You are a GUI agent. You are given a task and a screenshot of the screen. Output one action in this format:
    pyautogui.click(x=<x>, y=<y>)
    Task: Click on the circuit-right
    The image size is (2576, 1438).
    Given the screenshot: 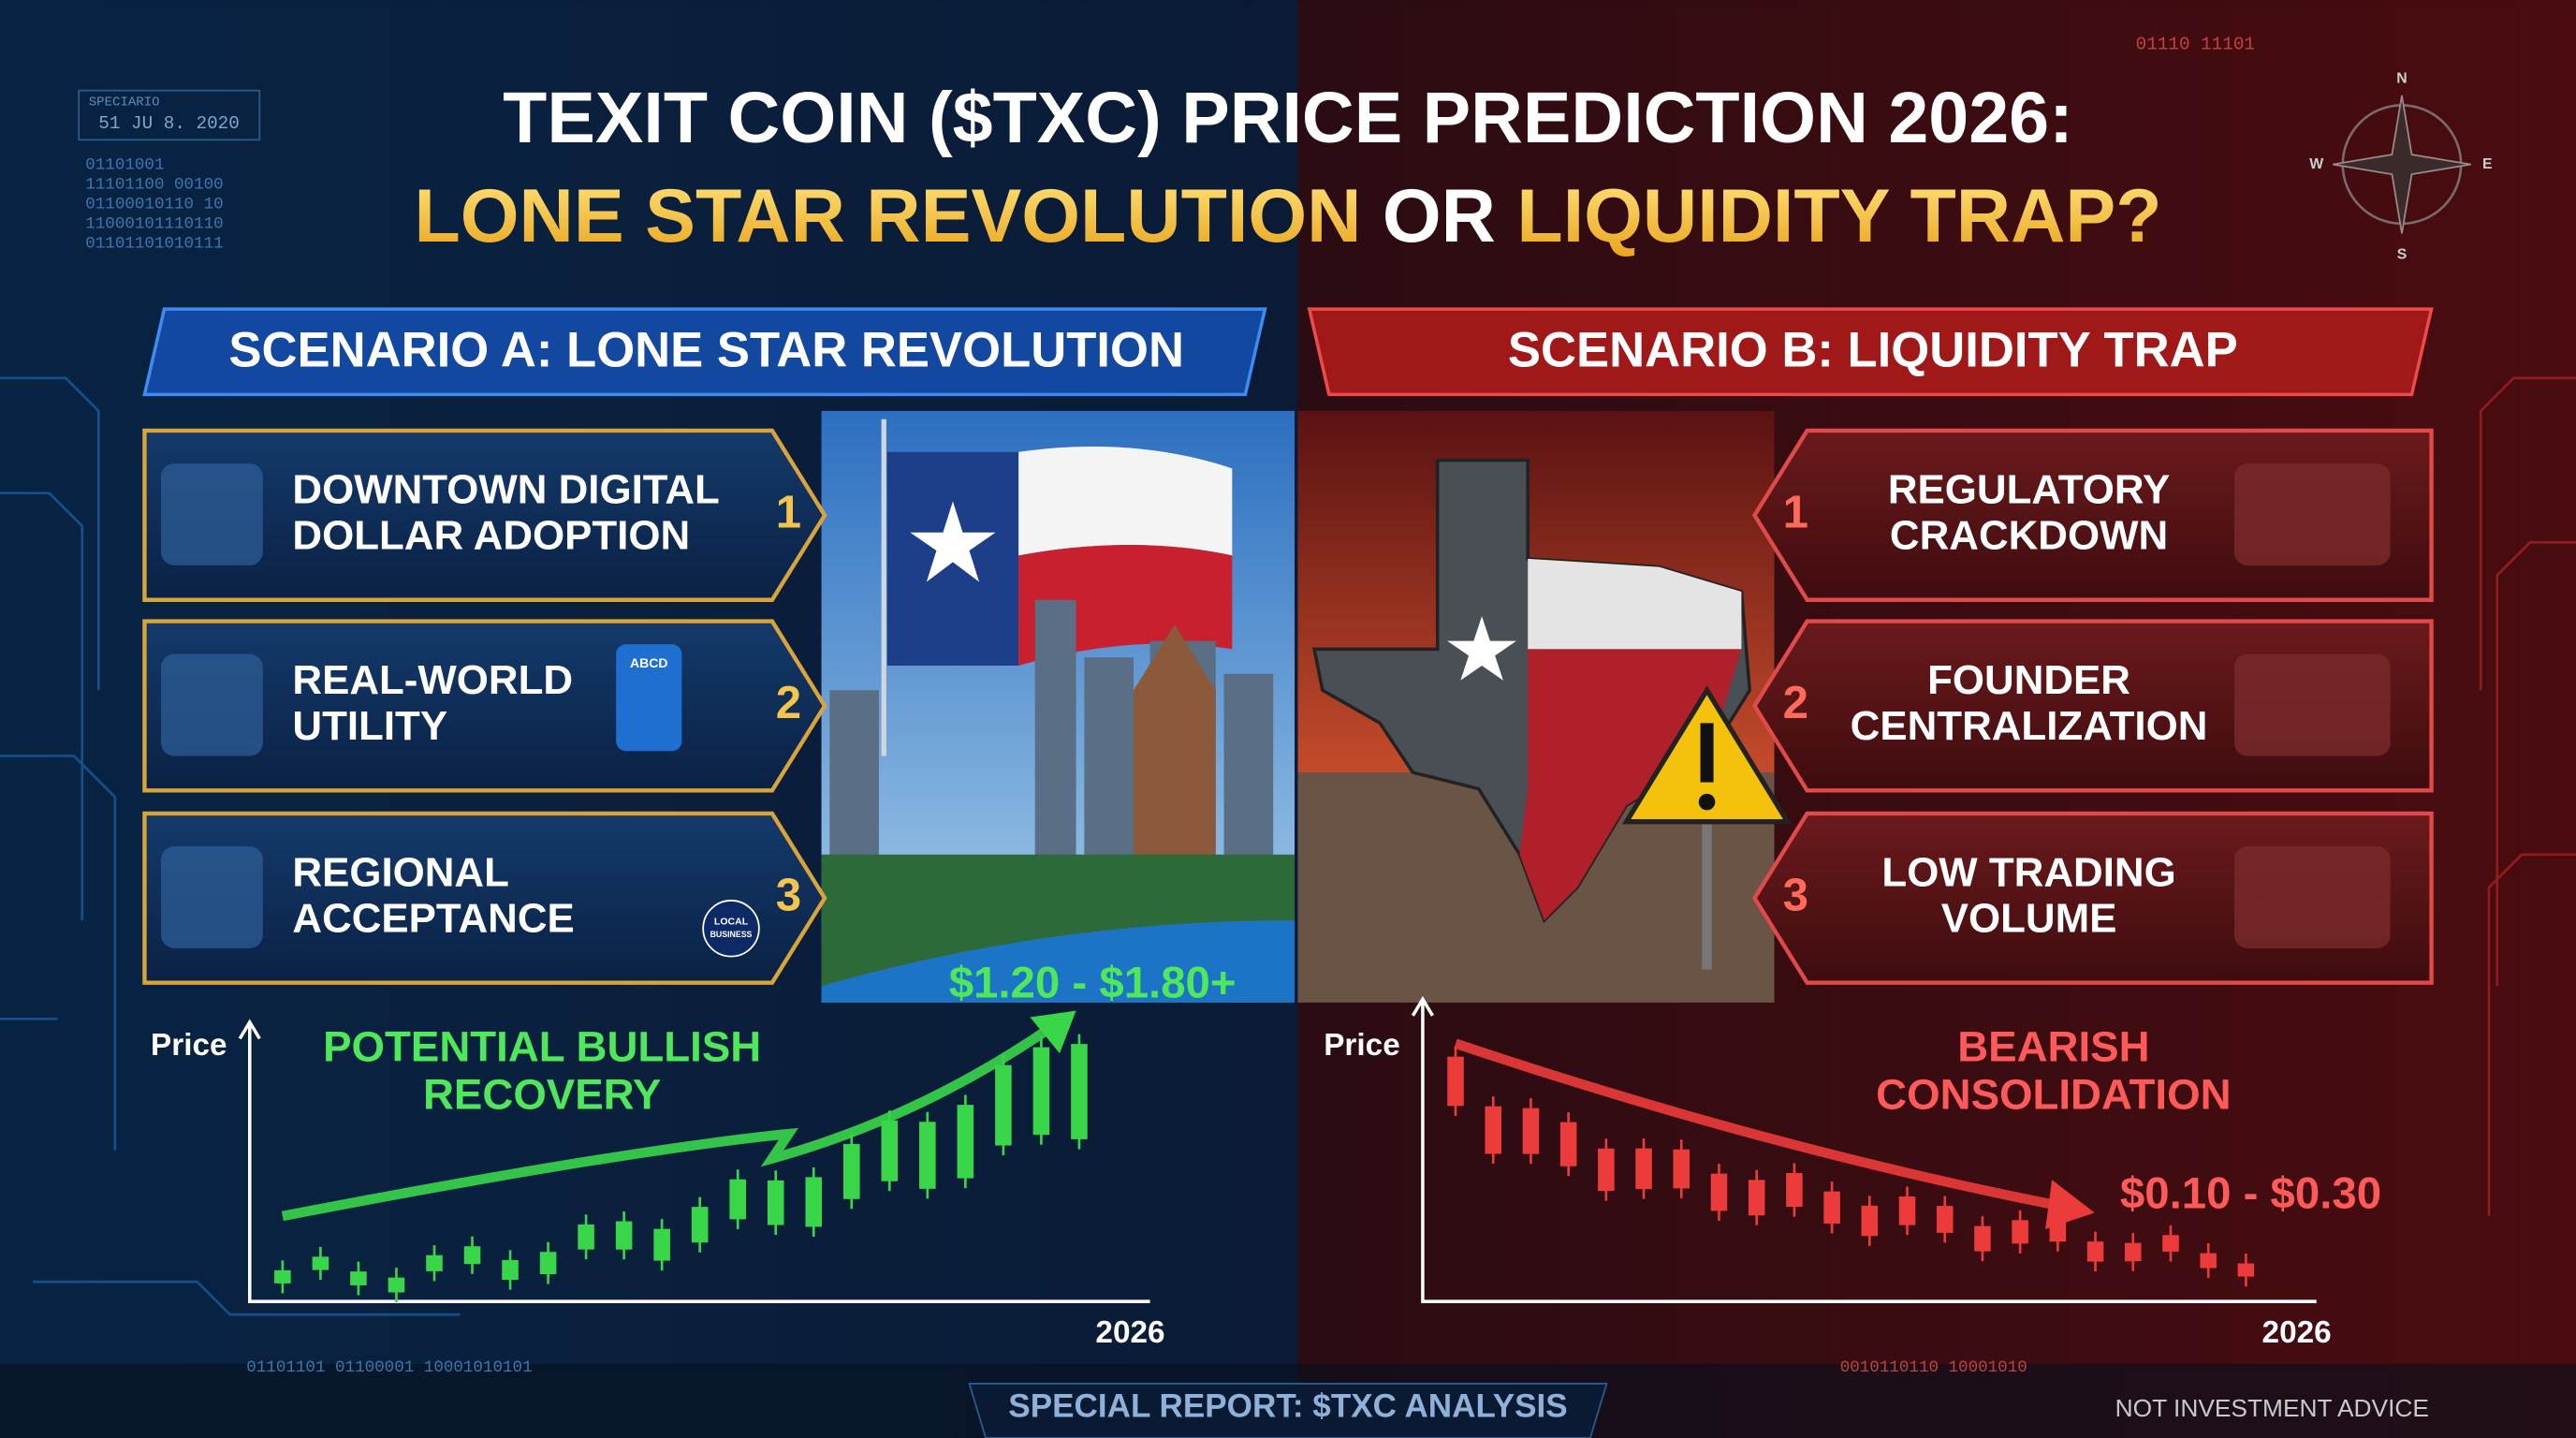 What is the action you would take?
    pyautogui.click(x=2527, y=796)
    